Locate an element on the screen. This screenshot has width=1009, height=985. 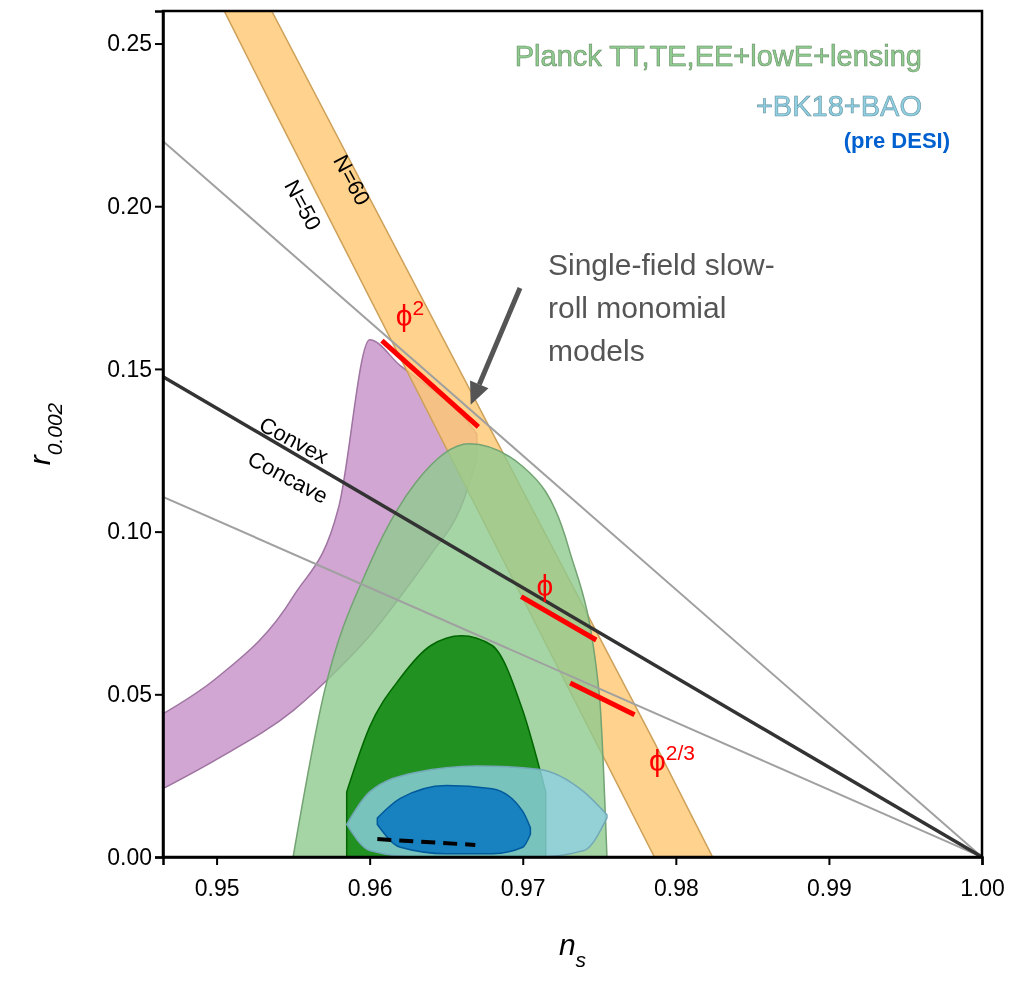
text: Planck TT,TE,EE+lowE+lensing is located at coordinates (718, 56).